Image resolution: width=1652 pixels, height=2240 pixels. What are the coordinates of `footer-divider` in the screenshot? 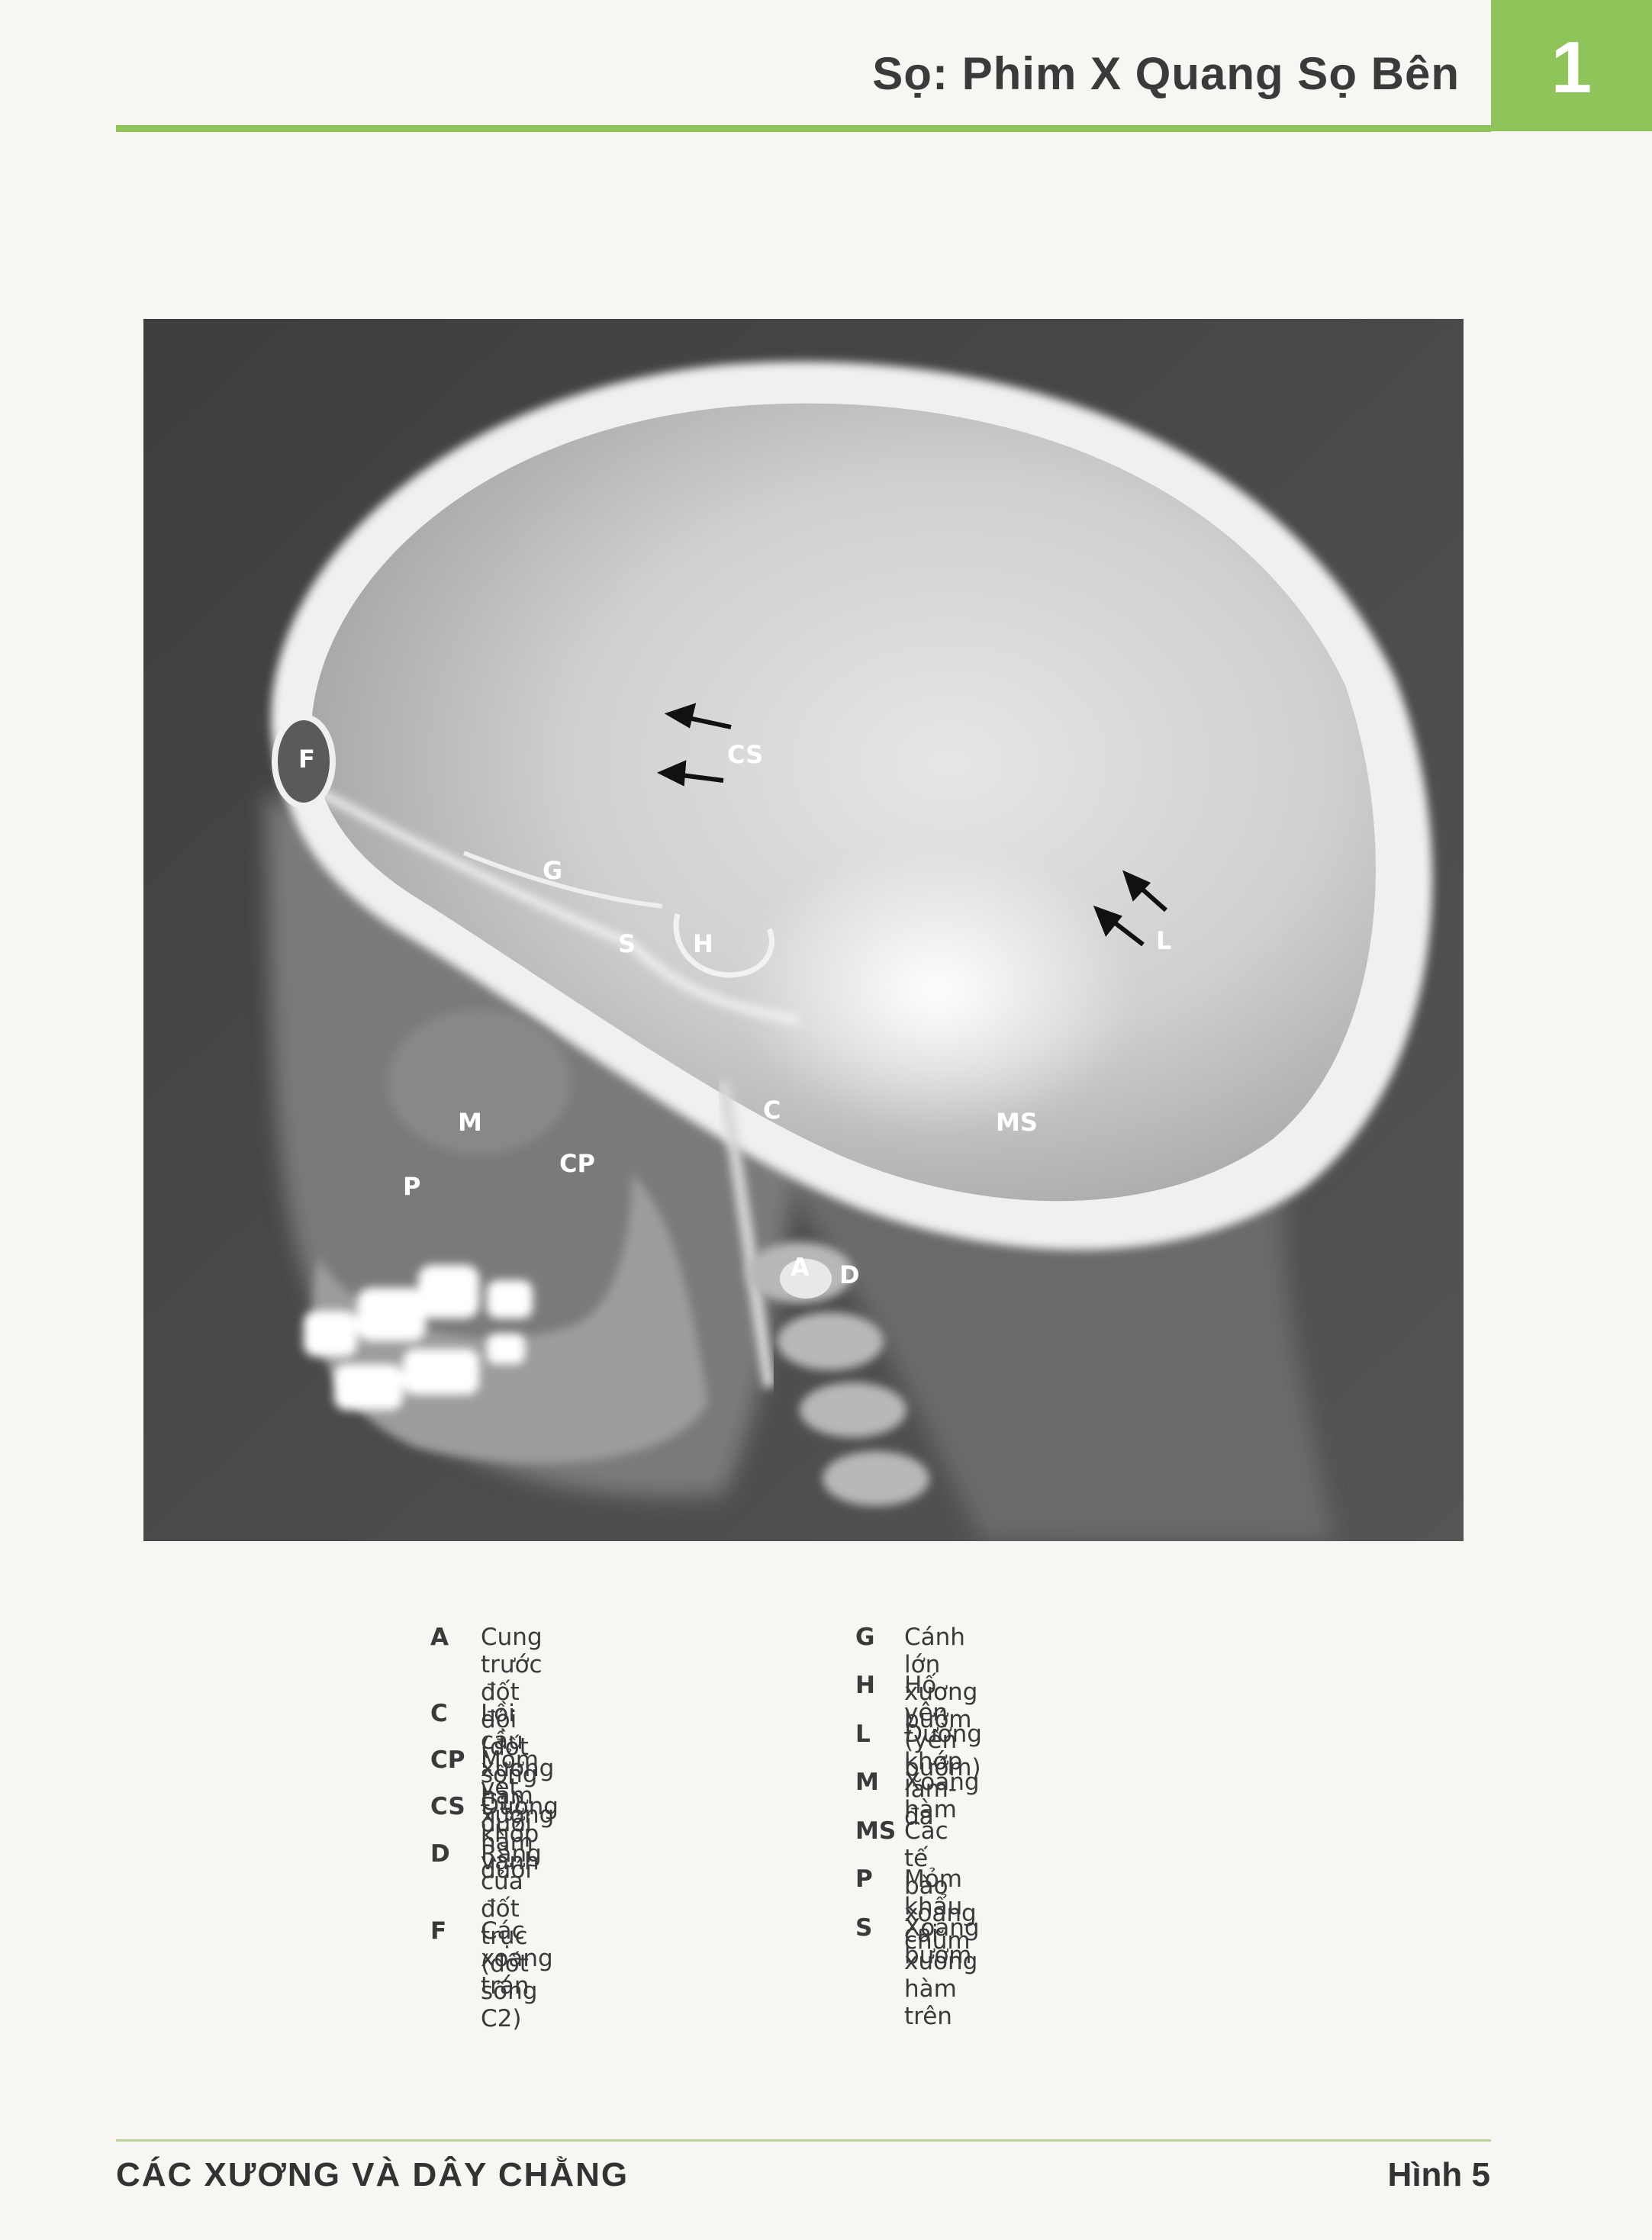 It's located at (803, 2141).